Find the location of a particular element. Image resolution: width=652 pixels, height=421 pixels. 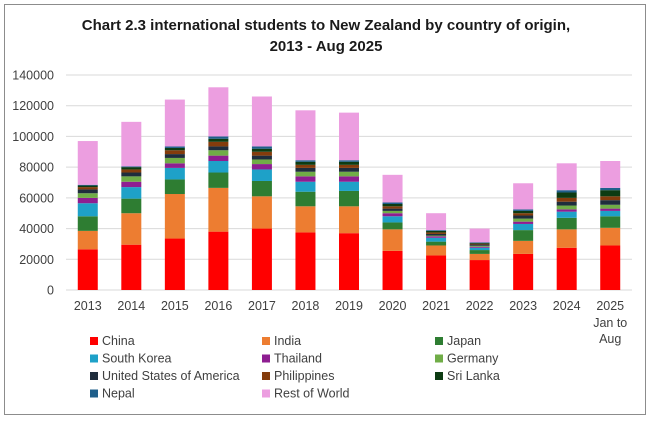

y-axis: 0 20000 40000 60000 80000 100000 120000 140000 is located at coordinates (33, 183).